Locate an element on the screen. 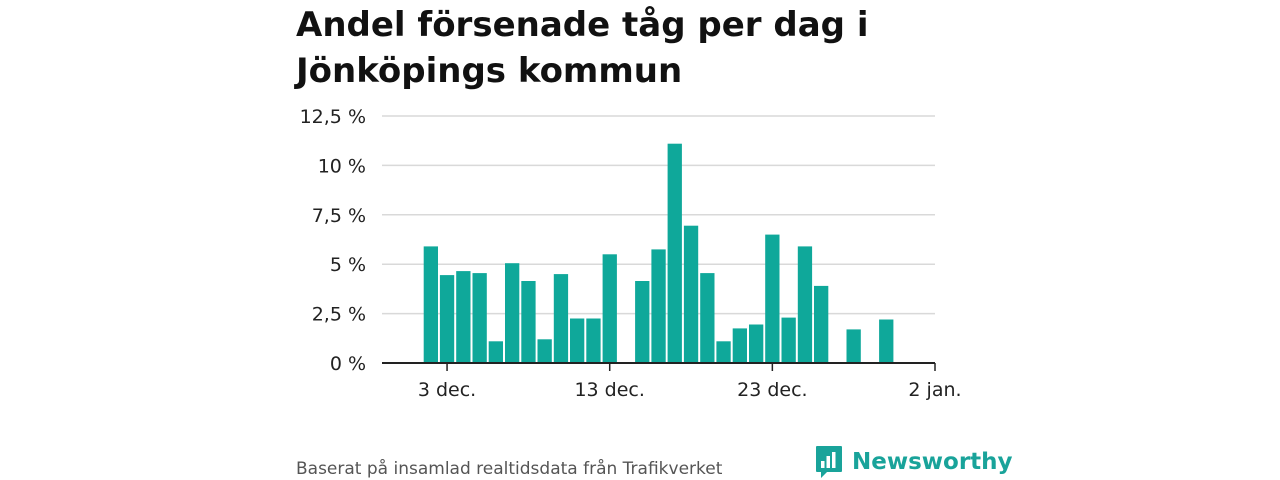 Image resolution: width=1280 pixels, height=480 pixels. brand-name: Newsworthy is located at coordinates (932, 462).